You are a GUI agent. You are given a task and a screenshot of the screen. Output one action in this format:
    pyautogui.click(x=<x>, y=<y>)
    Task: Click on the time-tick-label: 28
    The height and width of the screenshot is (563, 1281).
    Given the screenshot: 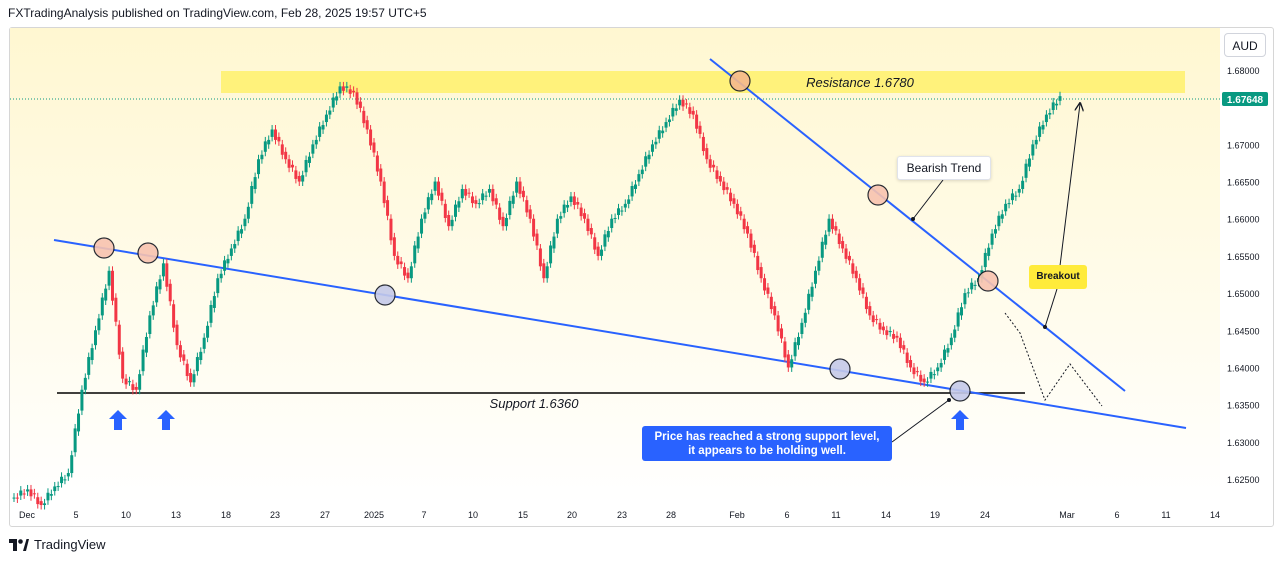 What is the action you would take?
    pyautogui.click(x=671, y=515)
    